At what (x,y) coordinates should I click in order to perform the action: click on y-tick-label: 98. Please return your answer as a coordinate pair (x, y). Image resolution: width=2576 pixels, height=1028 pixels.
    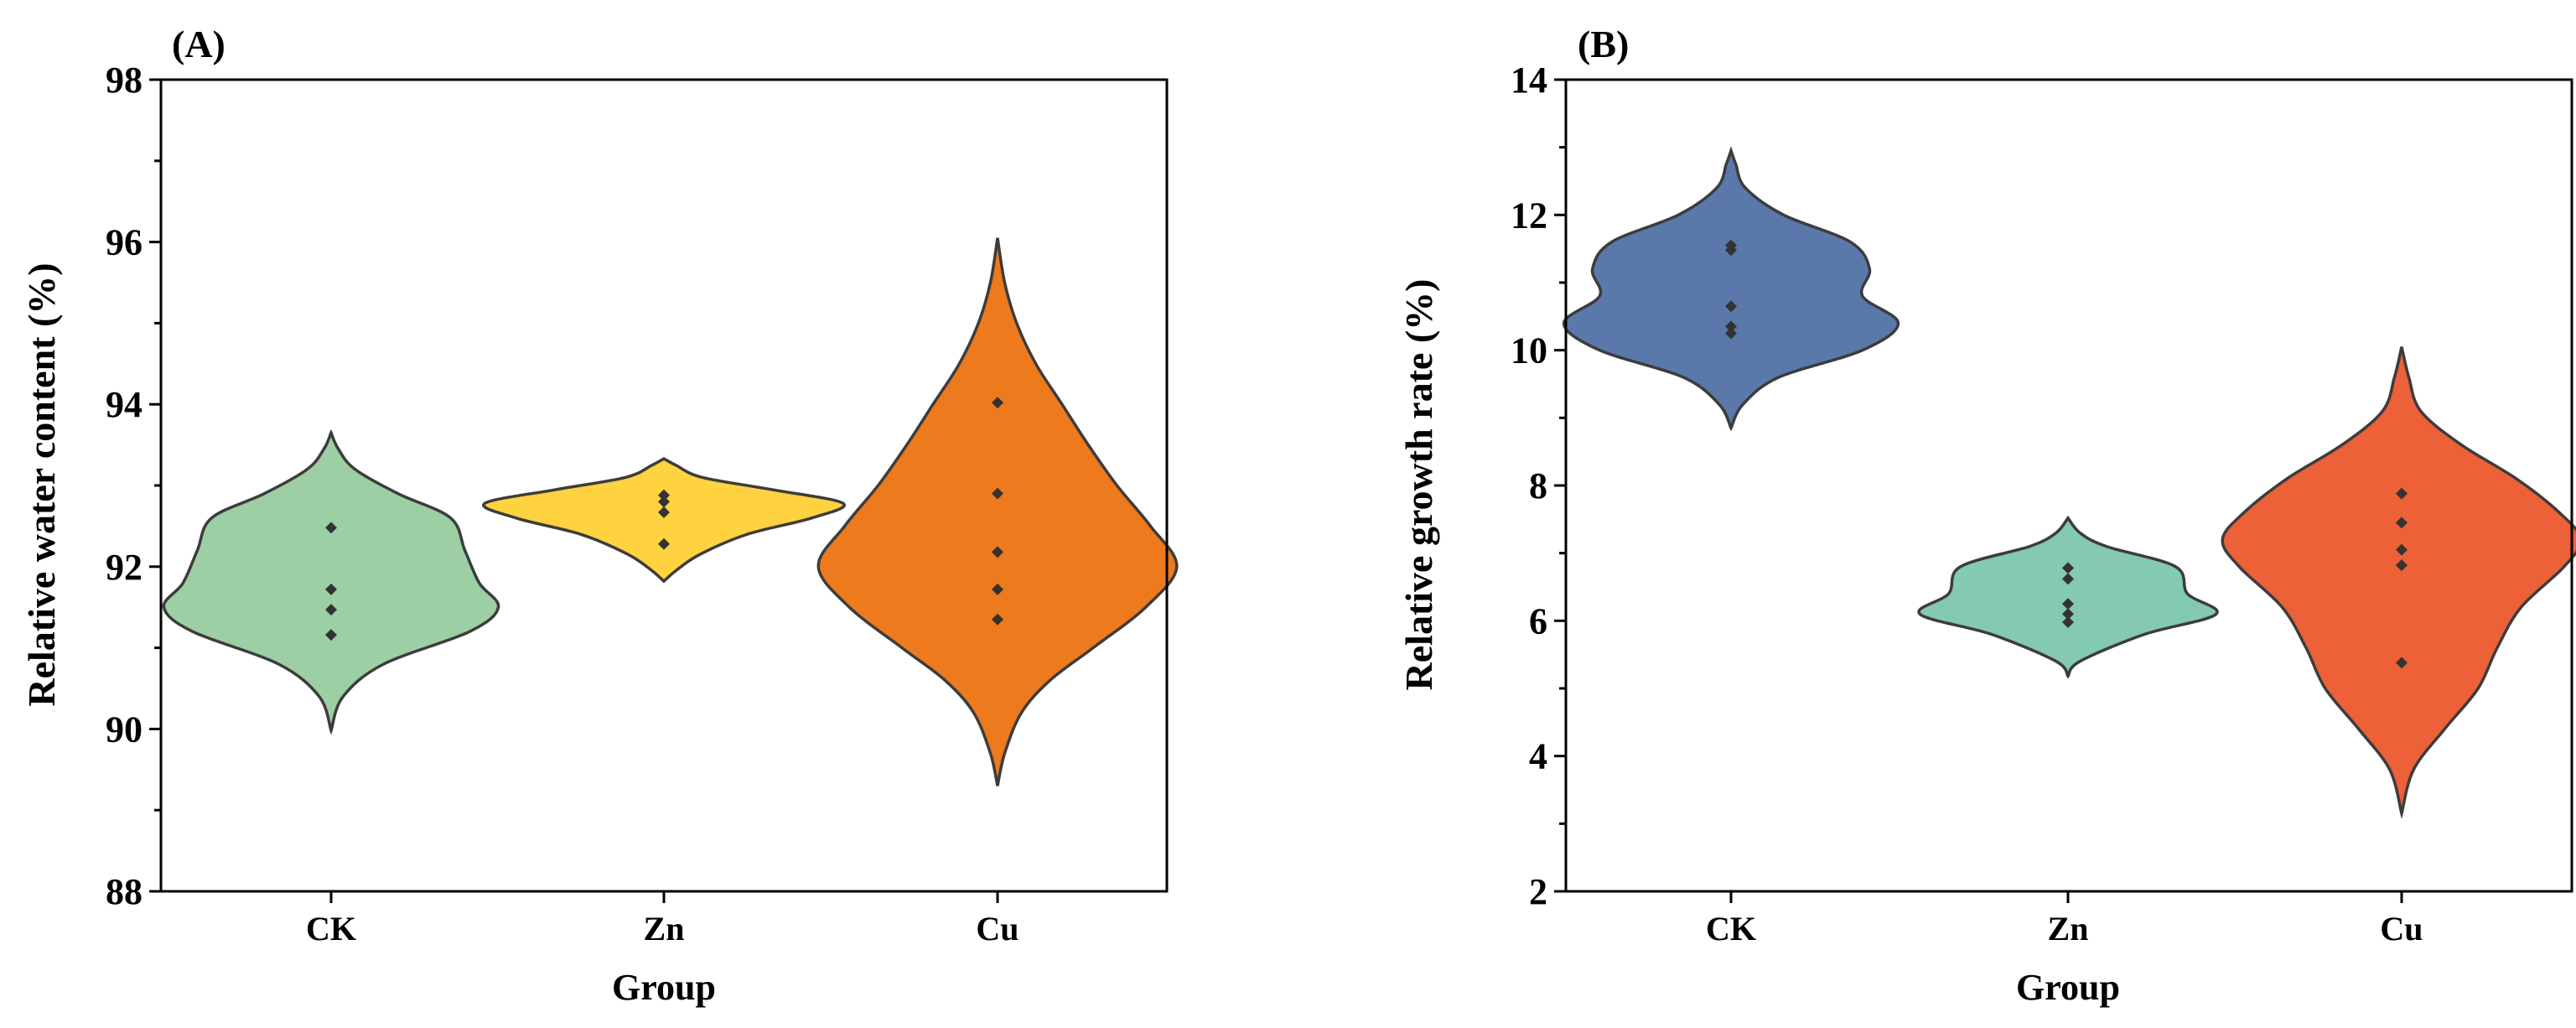
    Looking at the image, I should click on (124, 80).